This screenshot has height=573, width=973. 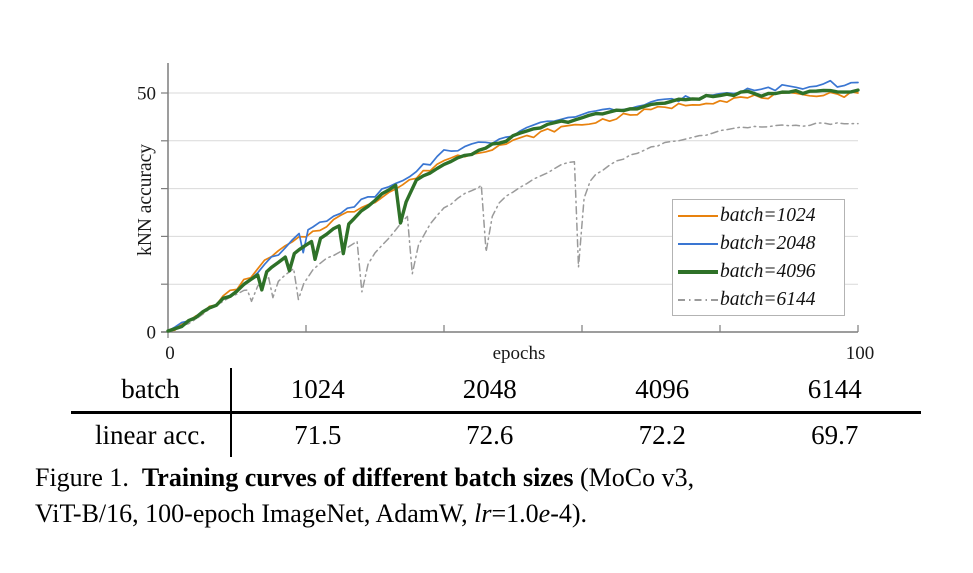 What do you see at coordinates (489, 391) in the screenshot?
I see `table-cell-batch-2048: 2048` at bounding box center [489, 391].